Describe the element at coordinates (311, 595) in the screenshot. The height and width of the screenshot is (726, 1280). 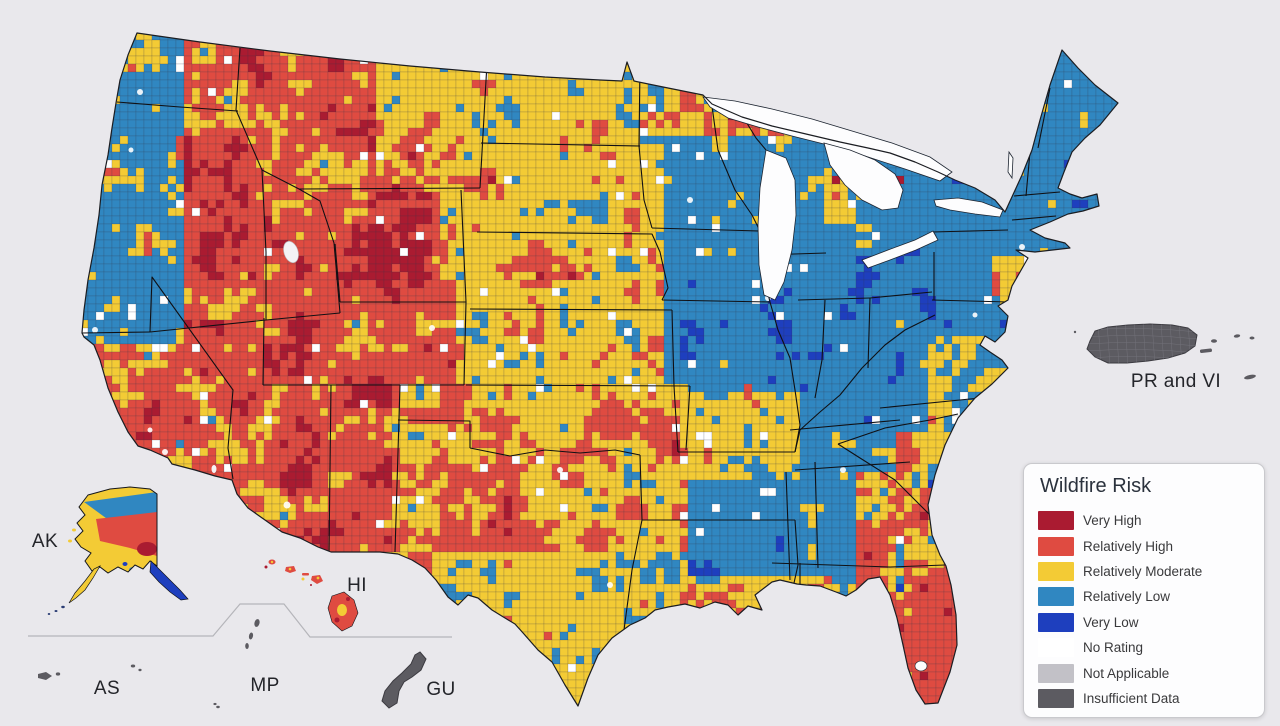
I see `hawaii-inset` at that location.